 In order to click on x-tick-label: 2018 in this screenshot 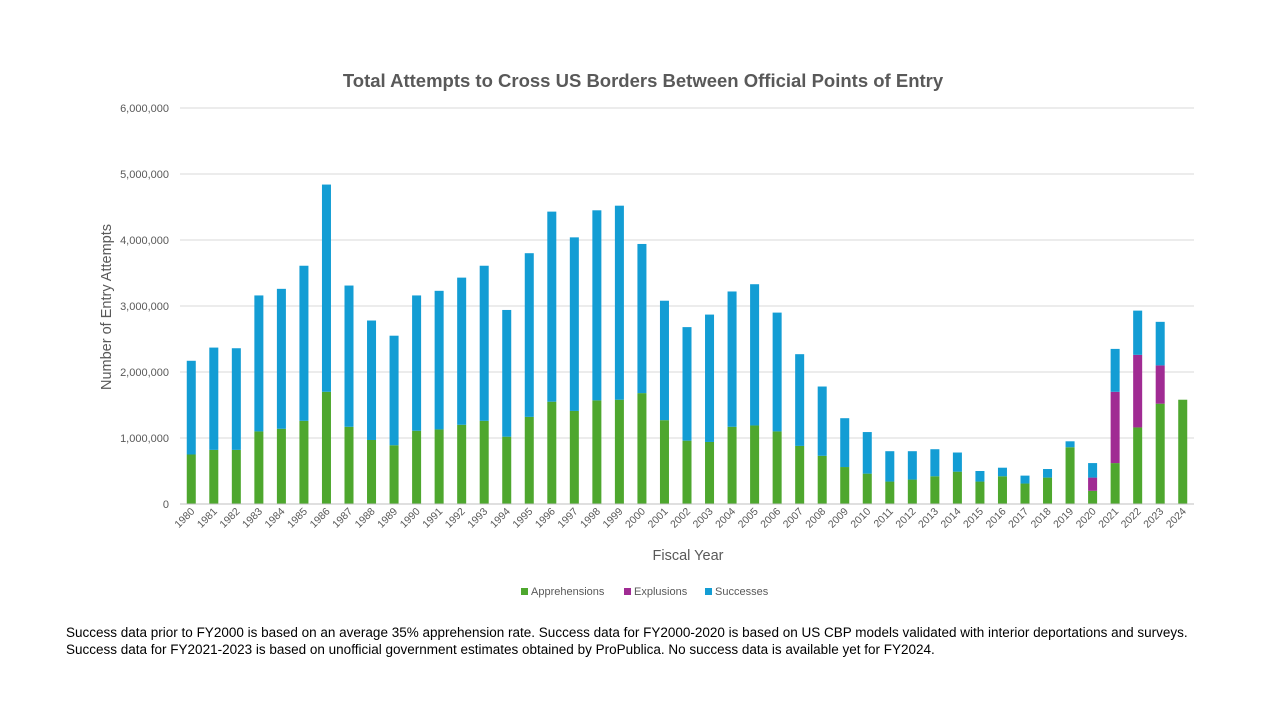, I will do `click(1041, 518)`.